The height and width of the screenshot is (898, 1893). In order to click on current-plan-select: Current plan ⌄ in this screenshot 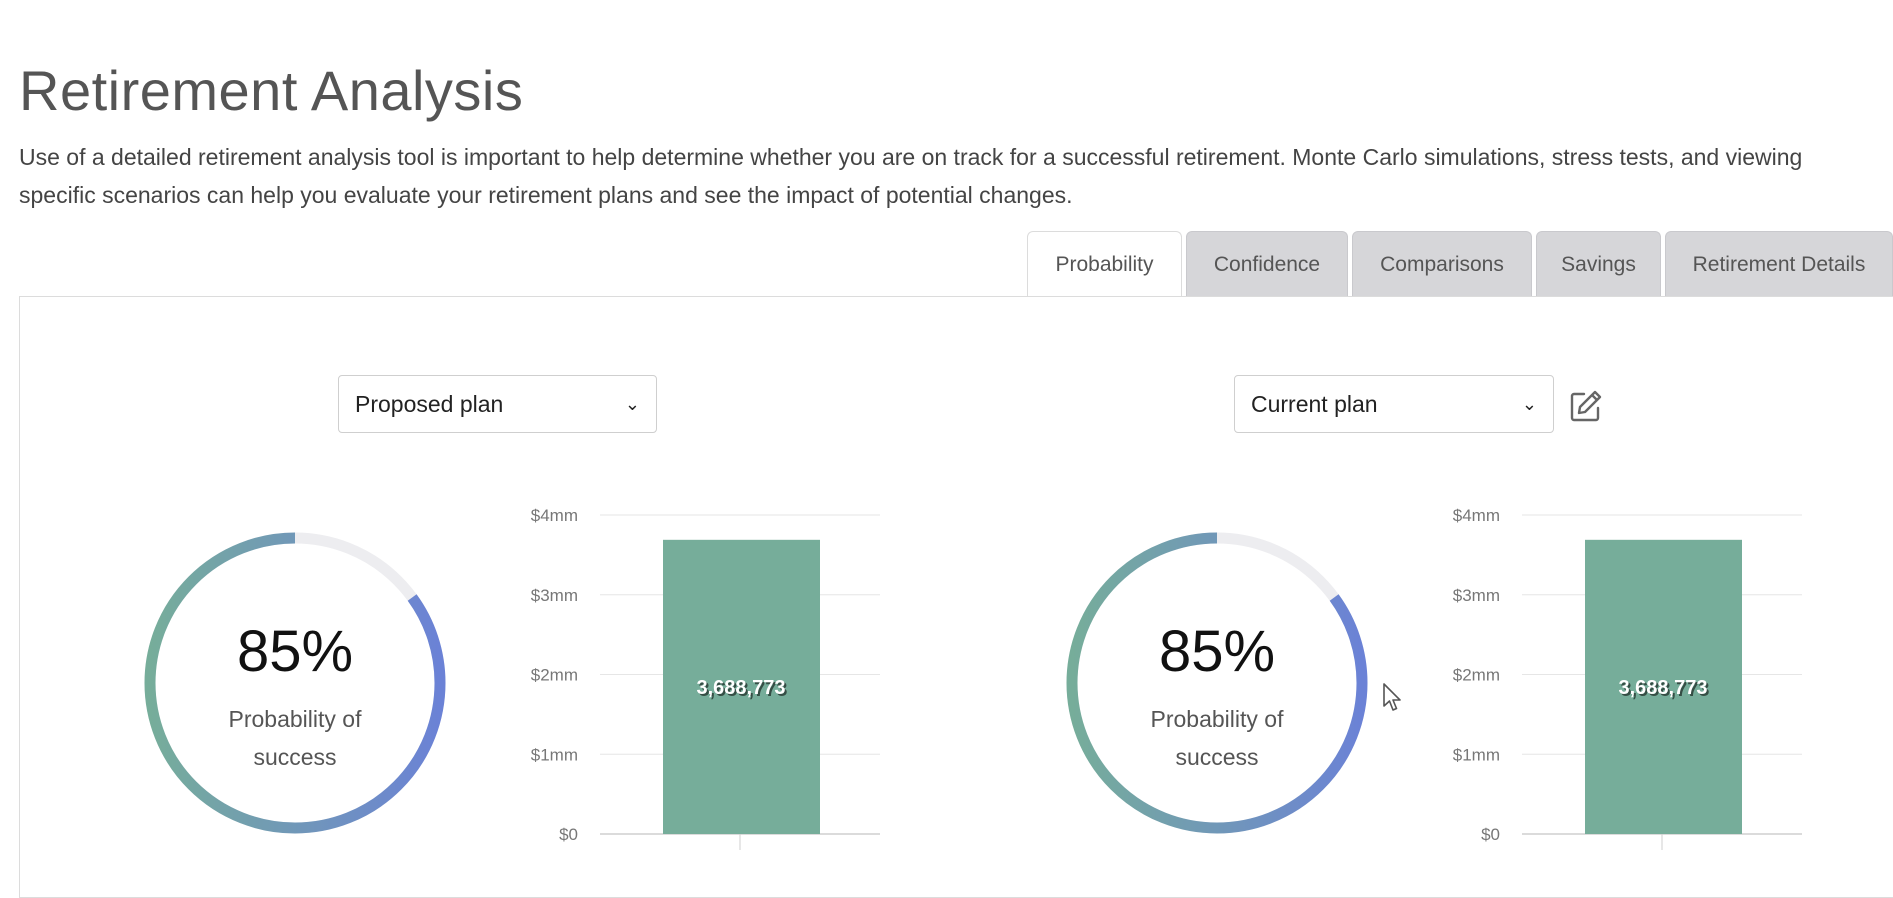, I will do `click(1394, 404)`.